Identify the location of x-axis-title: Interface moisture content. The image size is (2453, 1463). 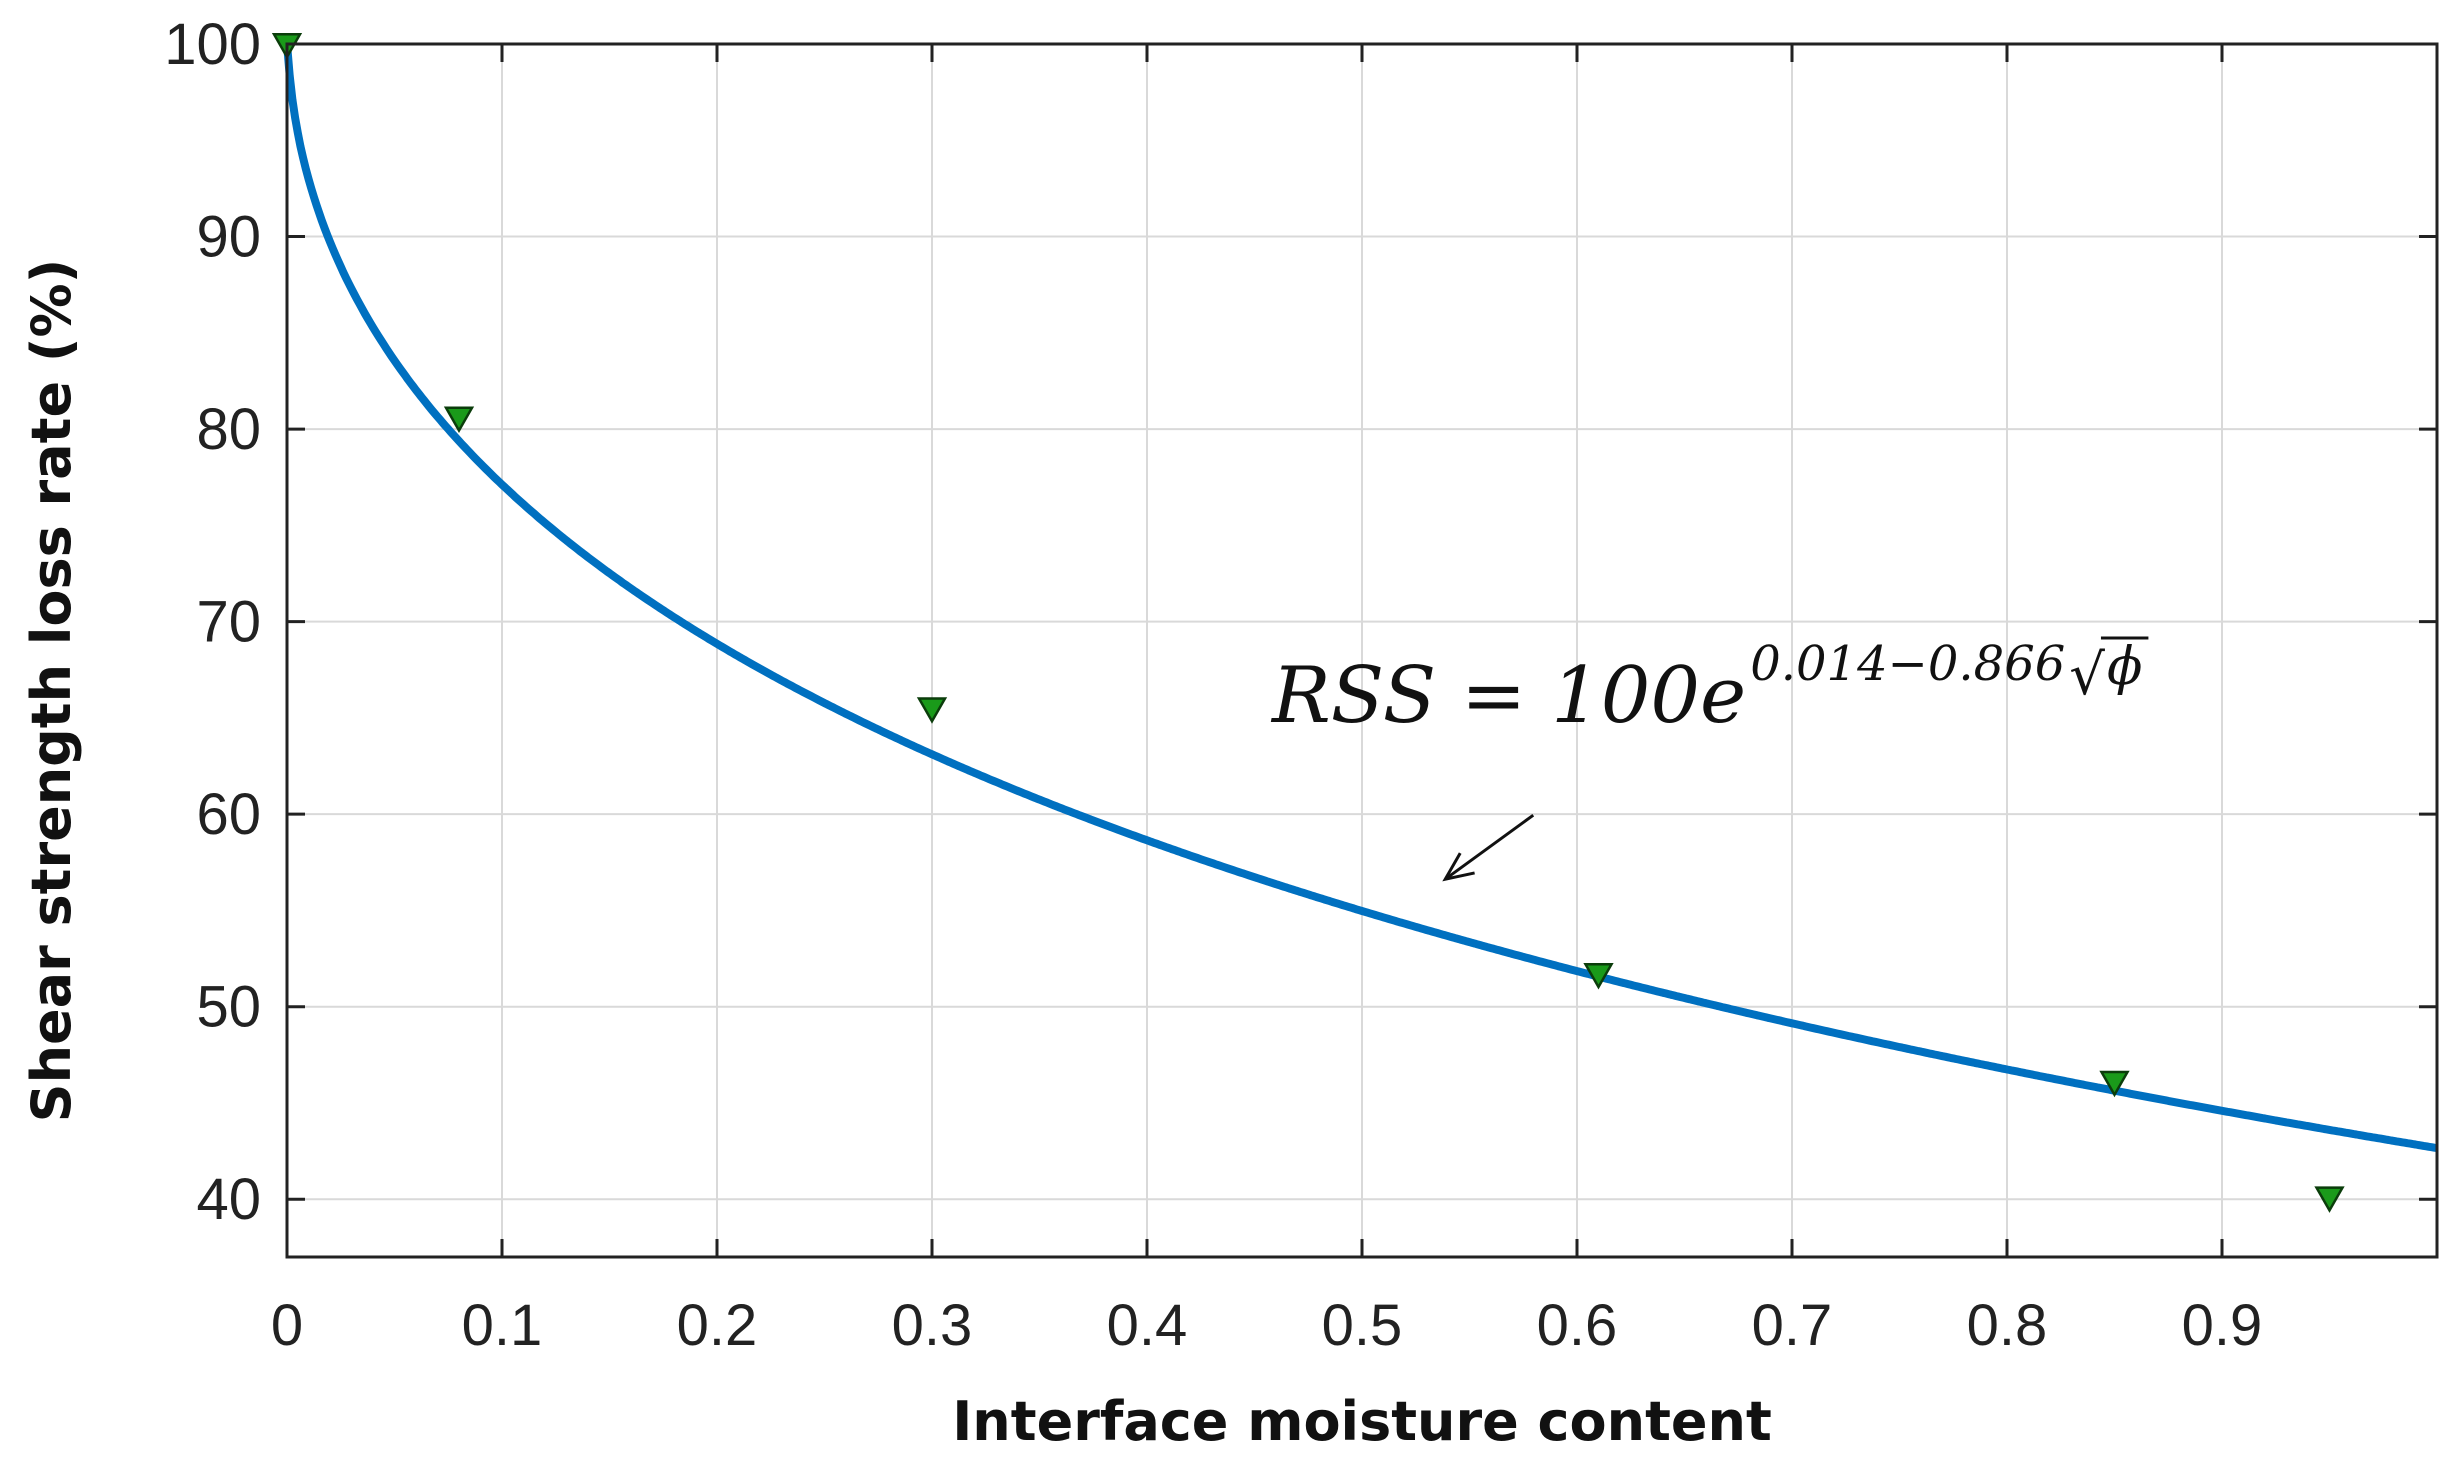
(1362, 1421).